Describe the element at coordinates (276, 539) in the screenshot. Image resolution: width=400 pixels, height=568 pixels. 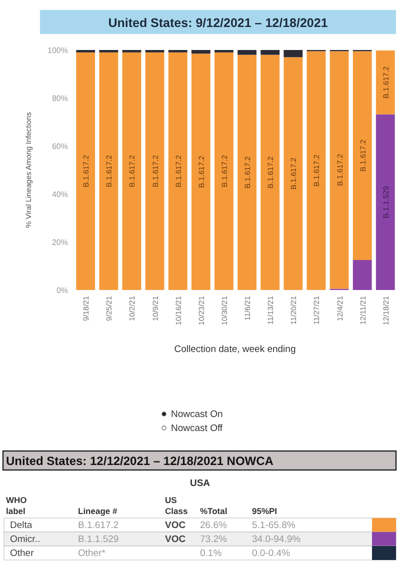
I see `text: 34.0-94.9%` at that location.